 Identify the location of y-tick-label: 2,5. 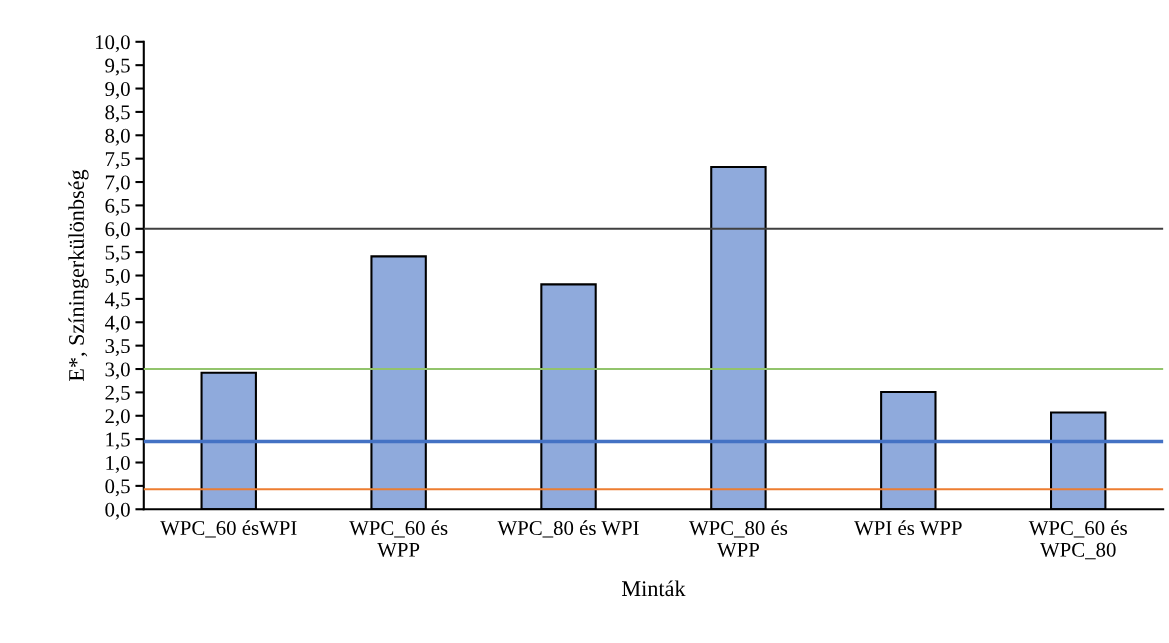
(117, 394).